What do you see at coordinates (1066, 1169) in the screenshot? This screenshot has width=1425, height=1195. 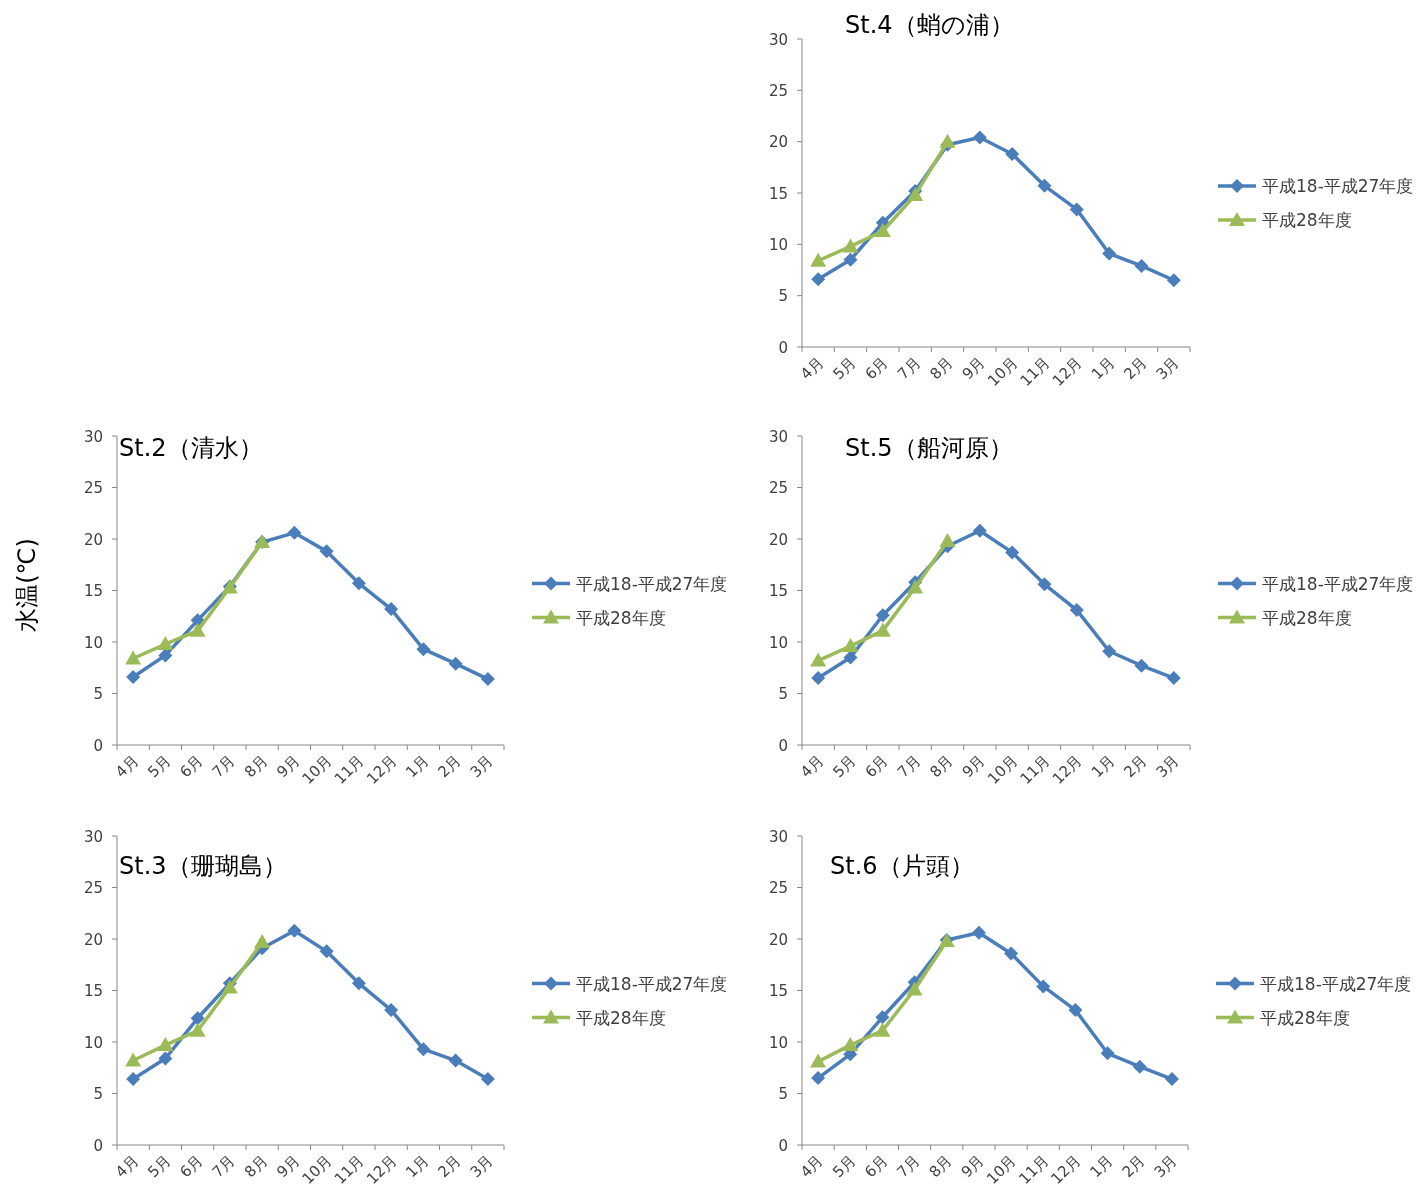 I see `x-tick-label: 12月` at bounding box center [1066, 1169].